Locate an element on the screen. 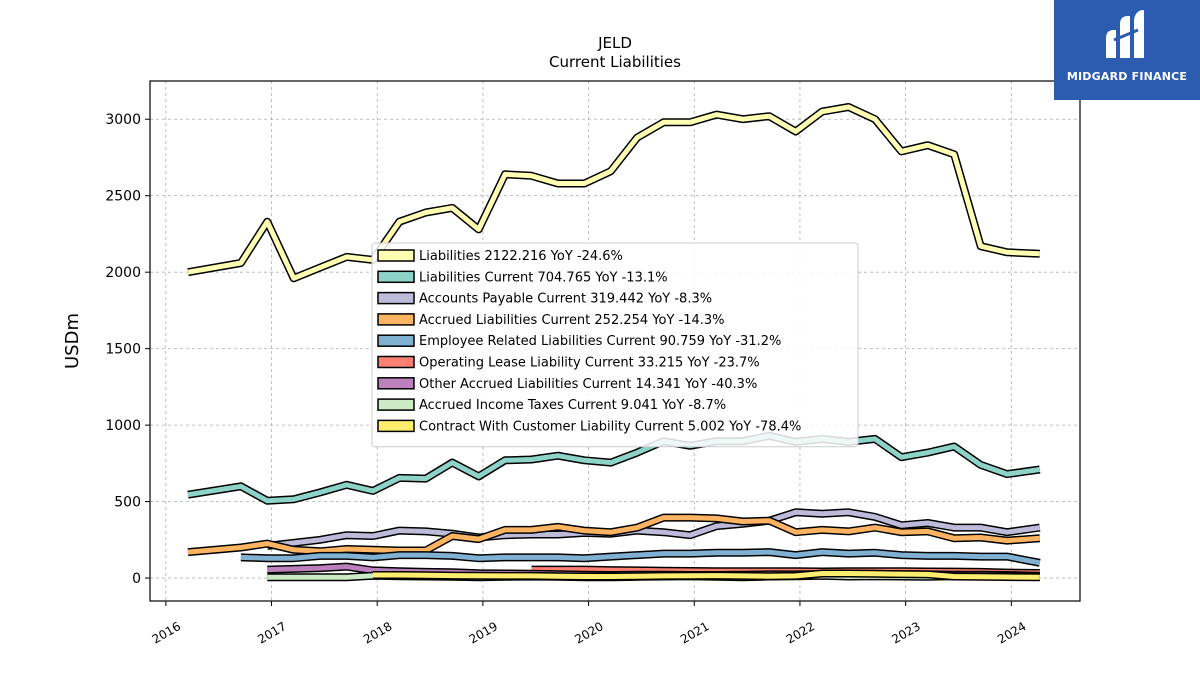 Image resolution: width=1200 pixels, height=675 pixels. y-tick-label: 2500 is located at coordinates (123, 197).